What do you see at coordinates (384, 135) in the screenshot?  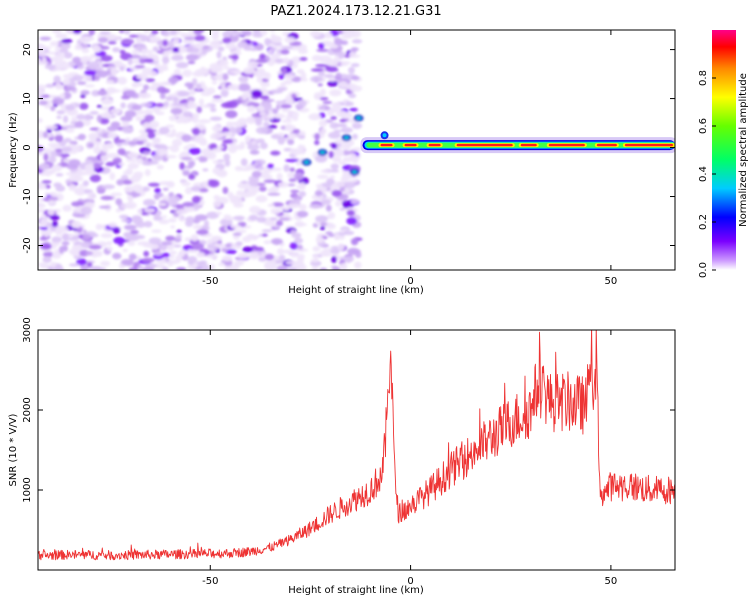 I see `signal-bump-core` at bounding box center [384, 135].